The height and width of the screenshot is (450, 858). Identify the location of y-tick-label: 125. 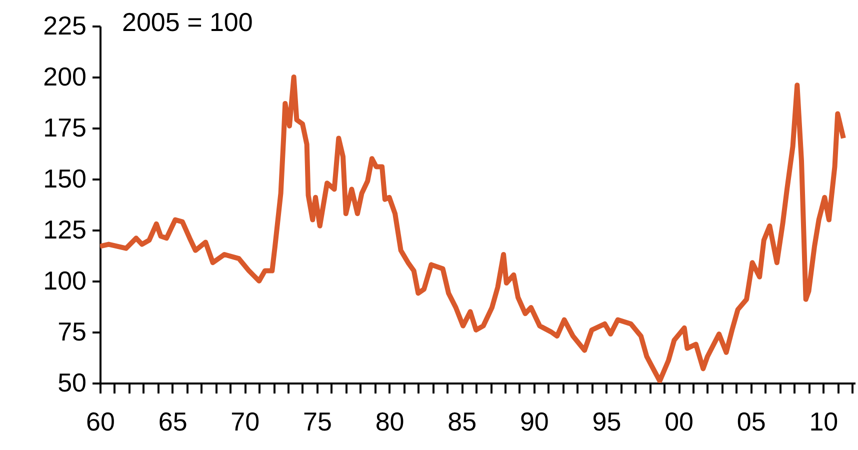
(64, 229).